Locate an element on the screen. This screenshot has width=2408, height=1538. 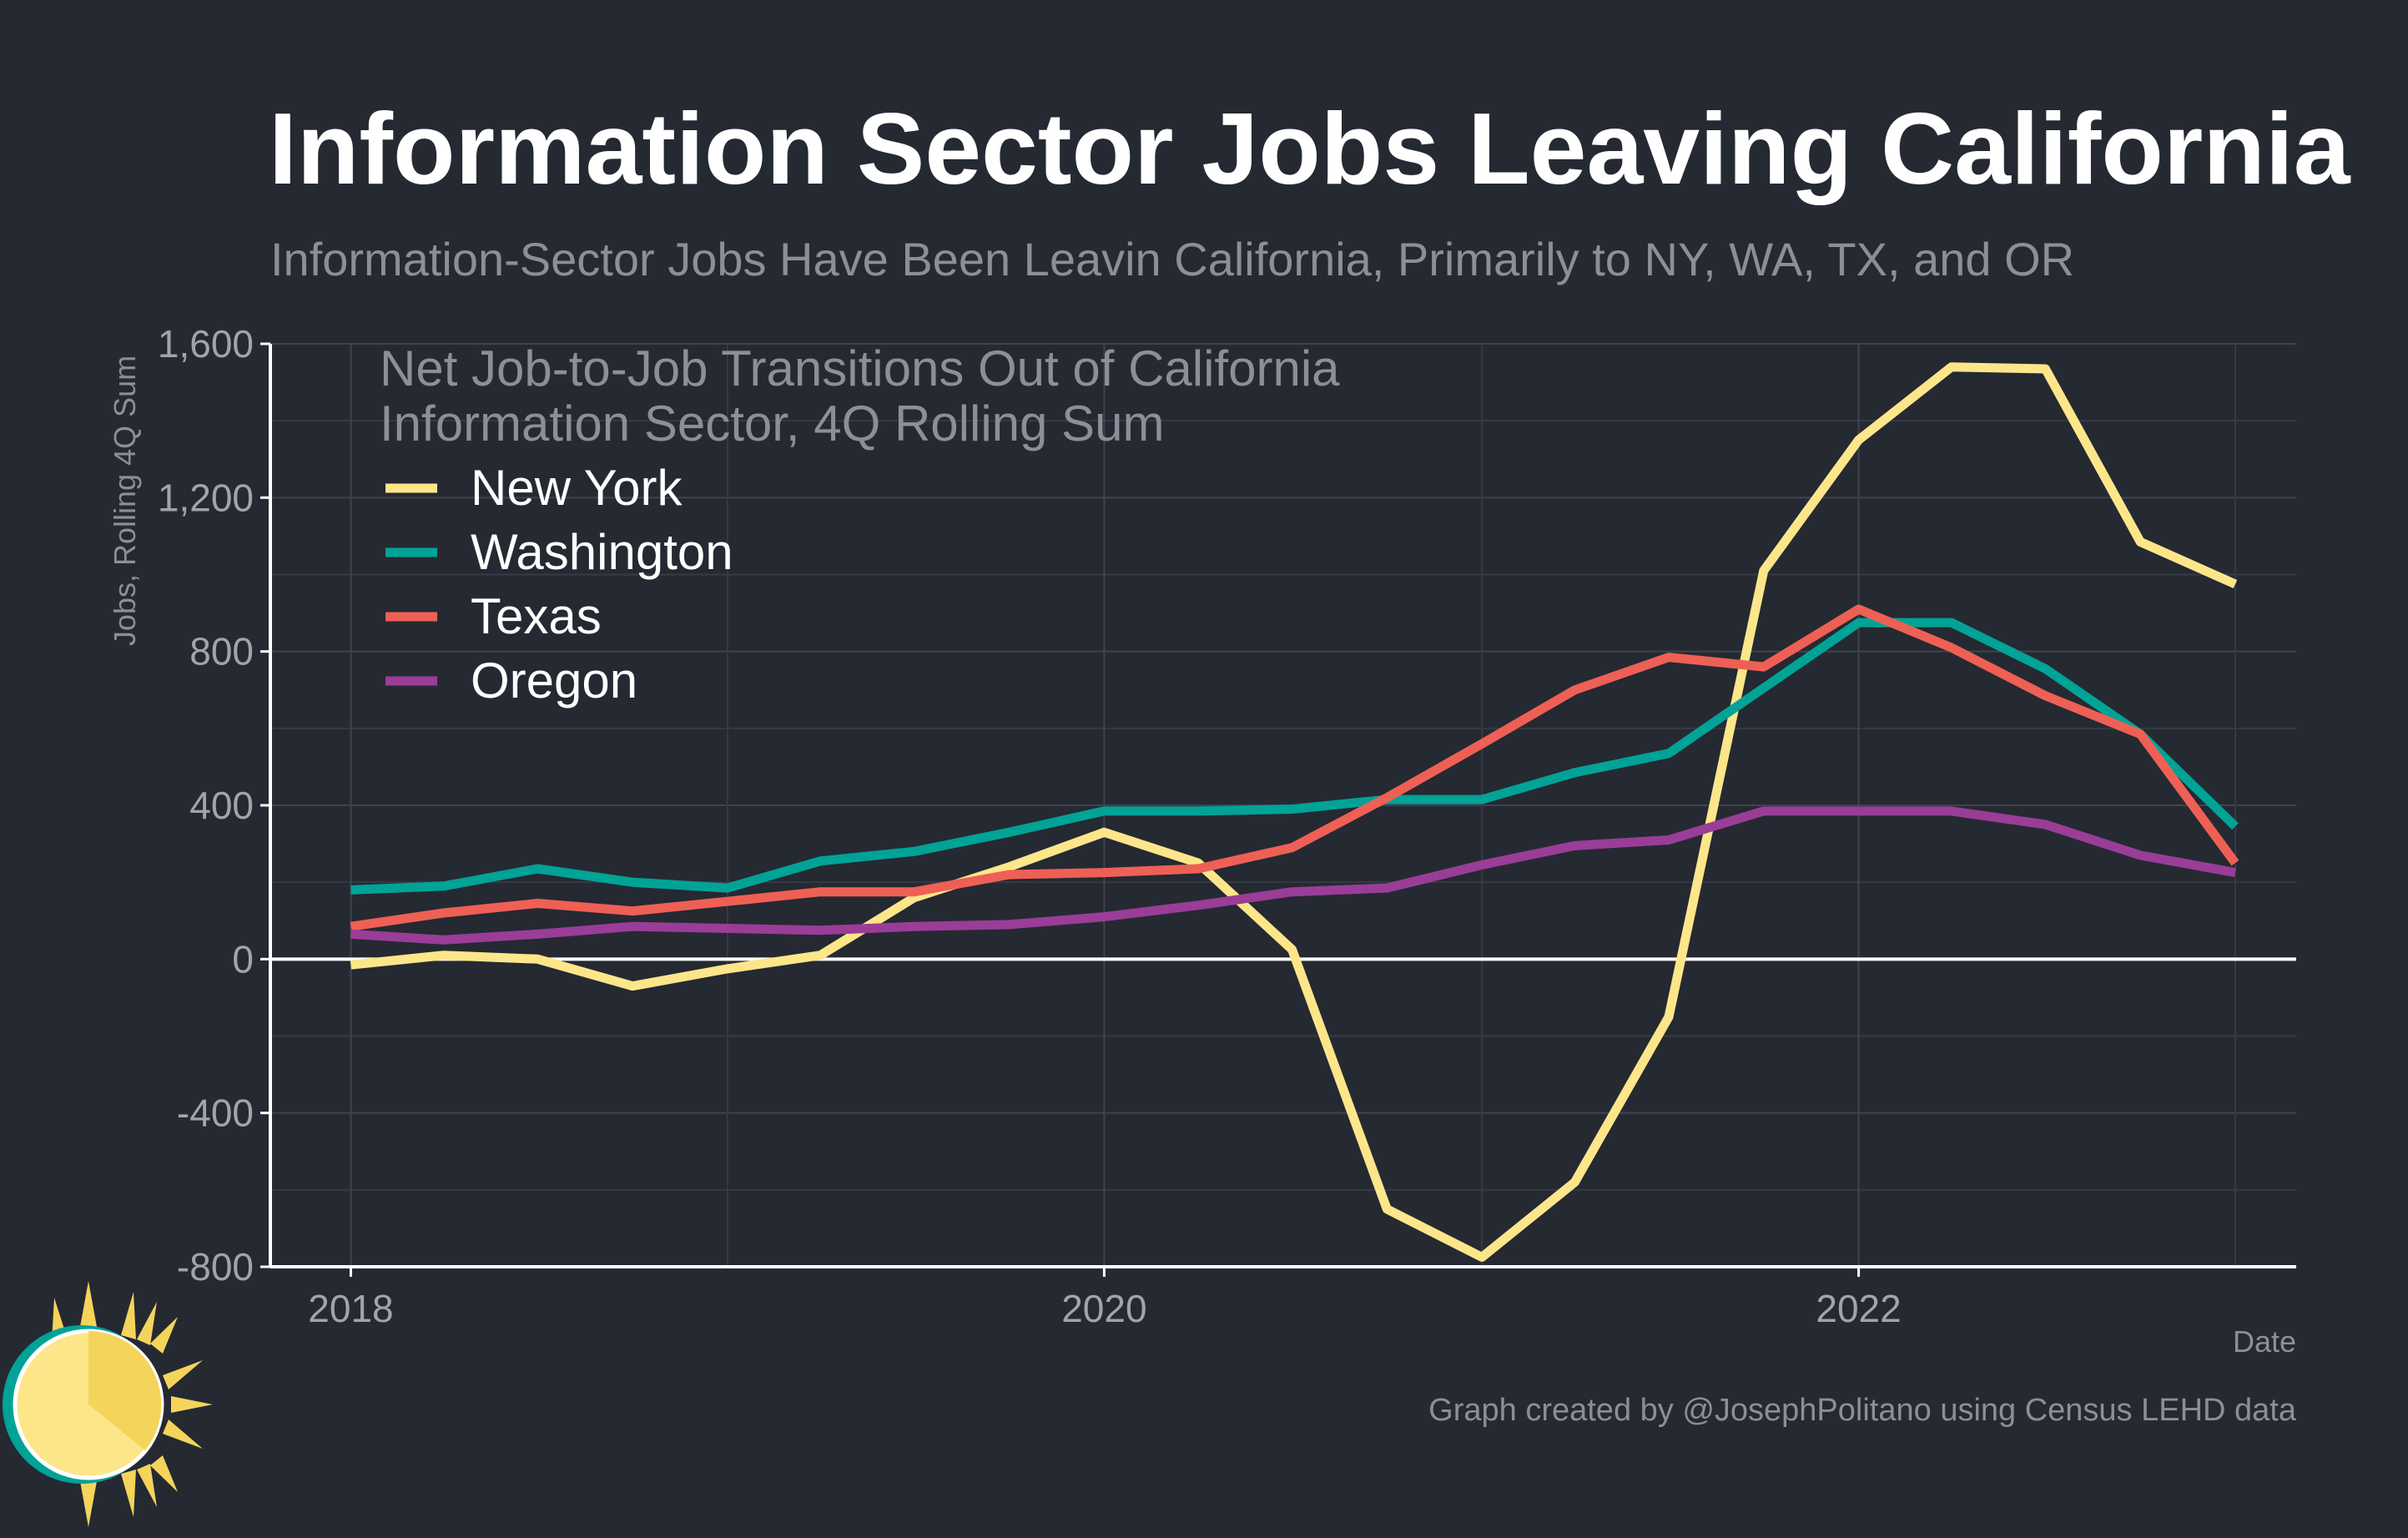
y-tick-label: 800 is located at coordinates (221, 651).